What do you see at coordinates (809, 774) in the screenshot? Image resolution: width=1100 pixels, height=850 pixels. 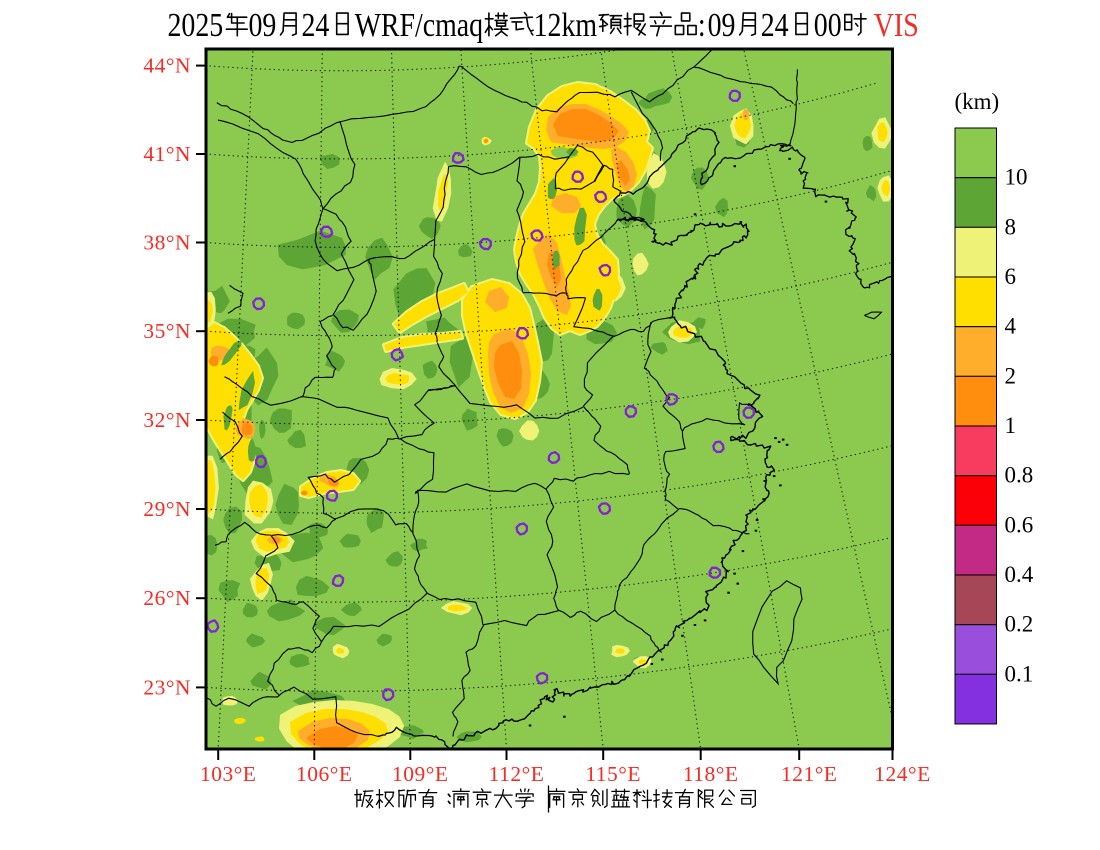 I see `svg-text: 121°E` at bounding box center [809, 774].